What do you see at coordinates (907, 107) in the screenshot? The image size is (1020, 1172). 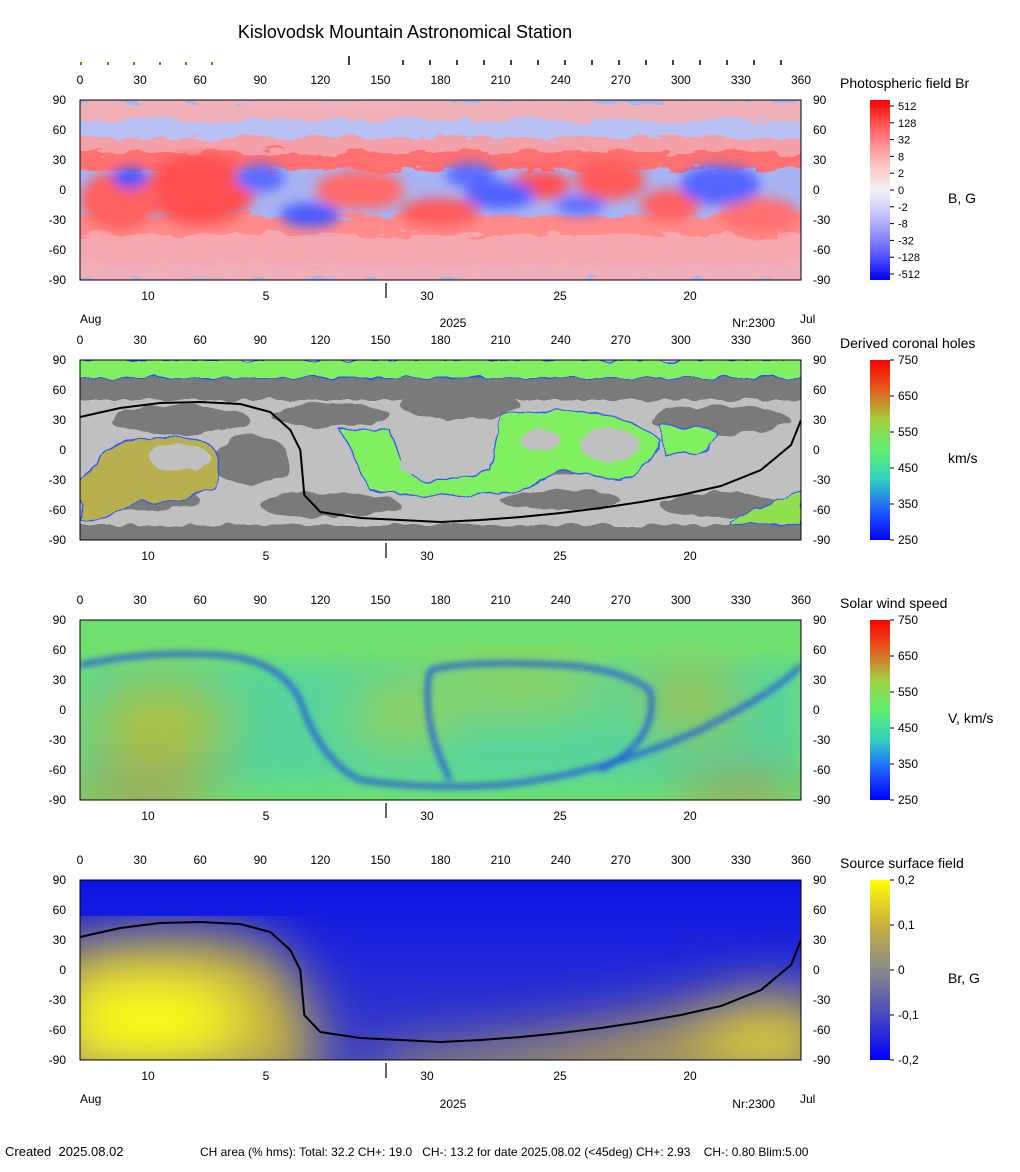 I see `colorbar-tick-label: 512` at bounding box center [907, 107].